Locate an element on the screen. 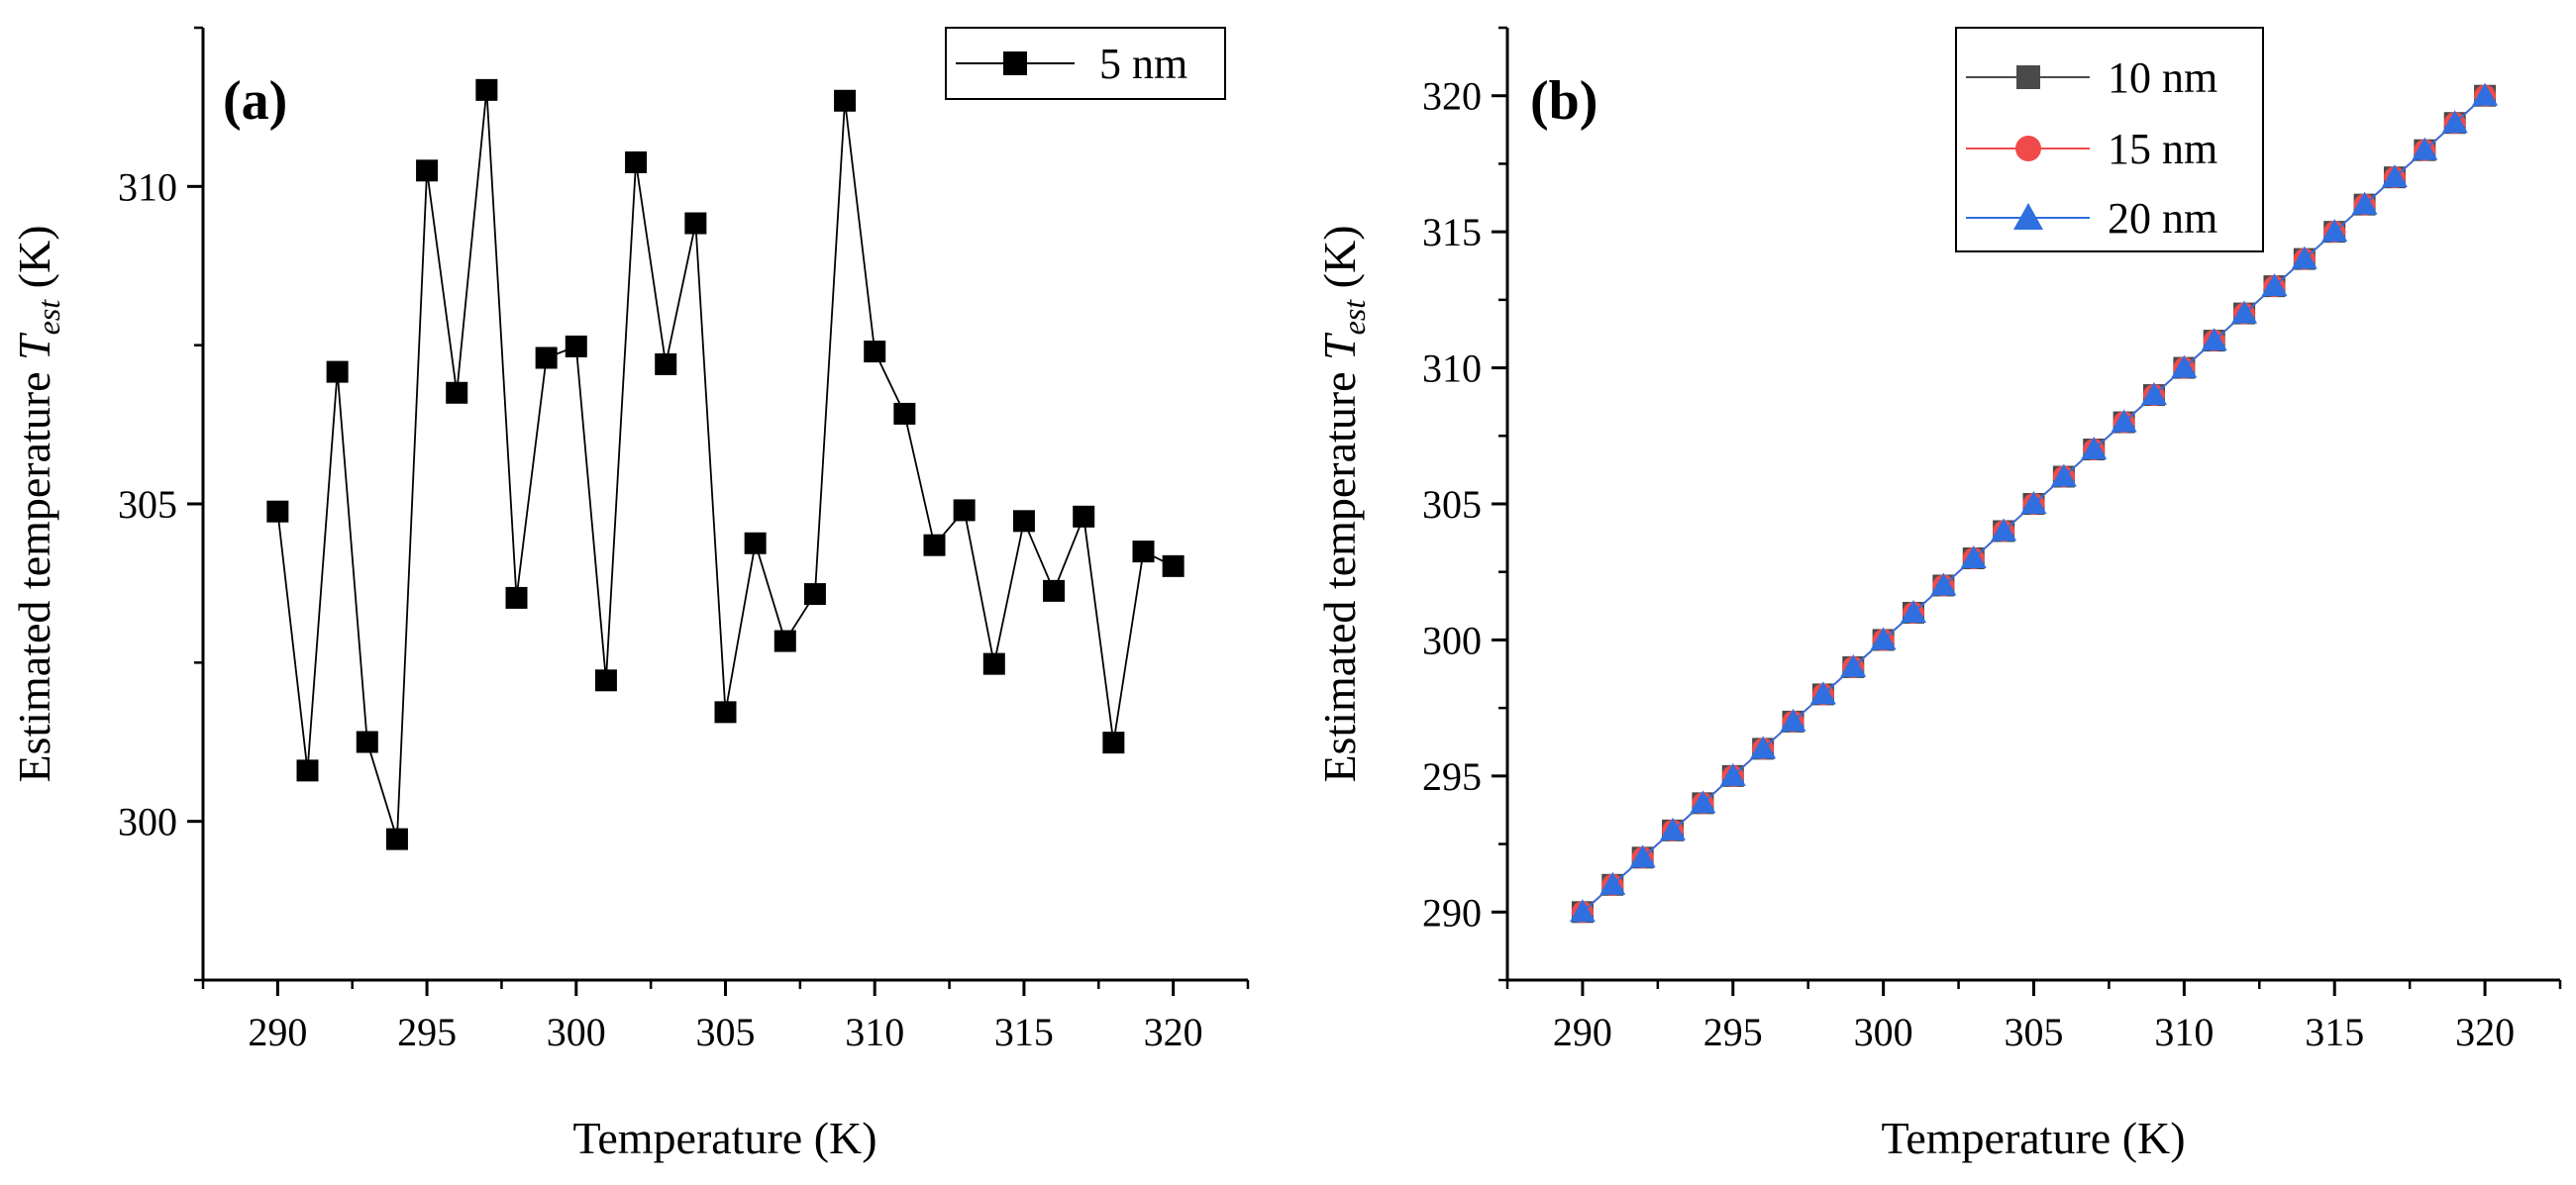  panel-a-y-axis-title-main: Estimated temperature is located at coordinates (34, 571).